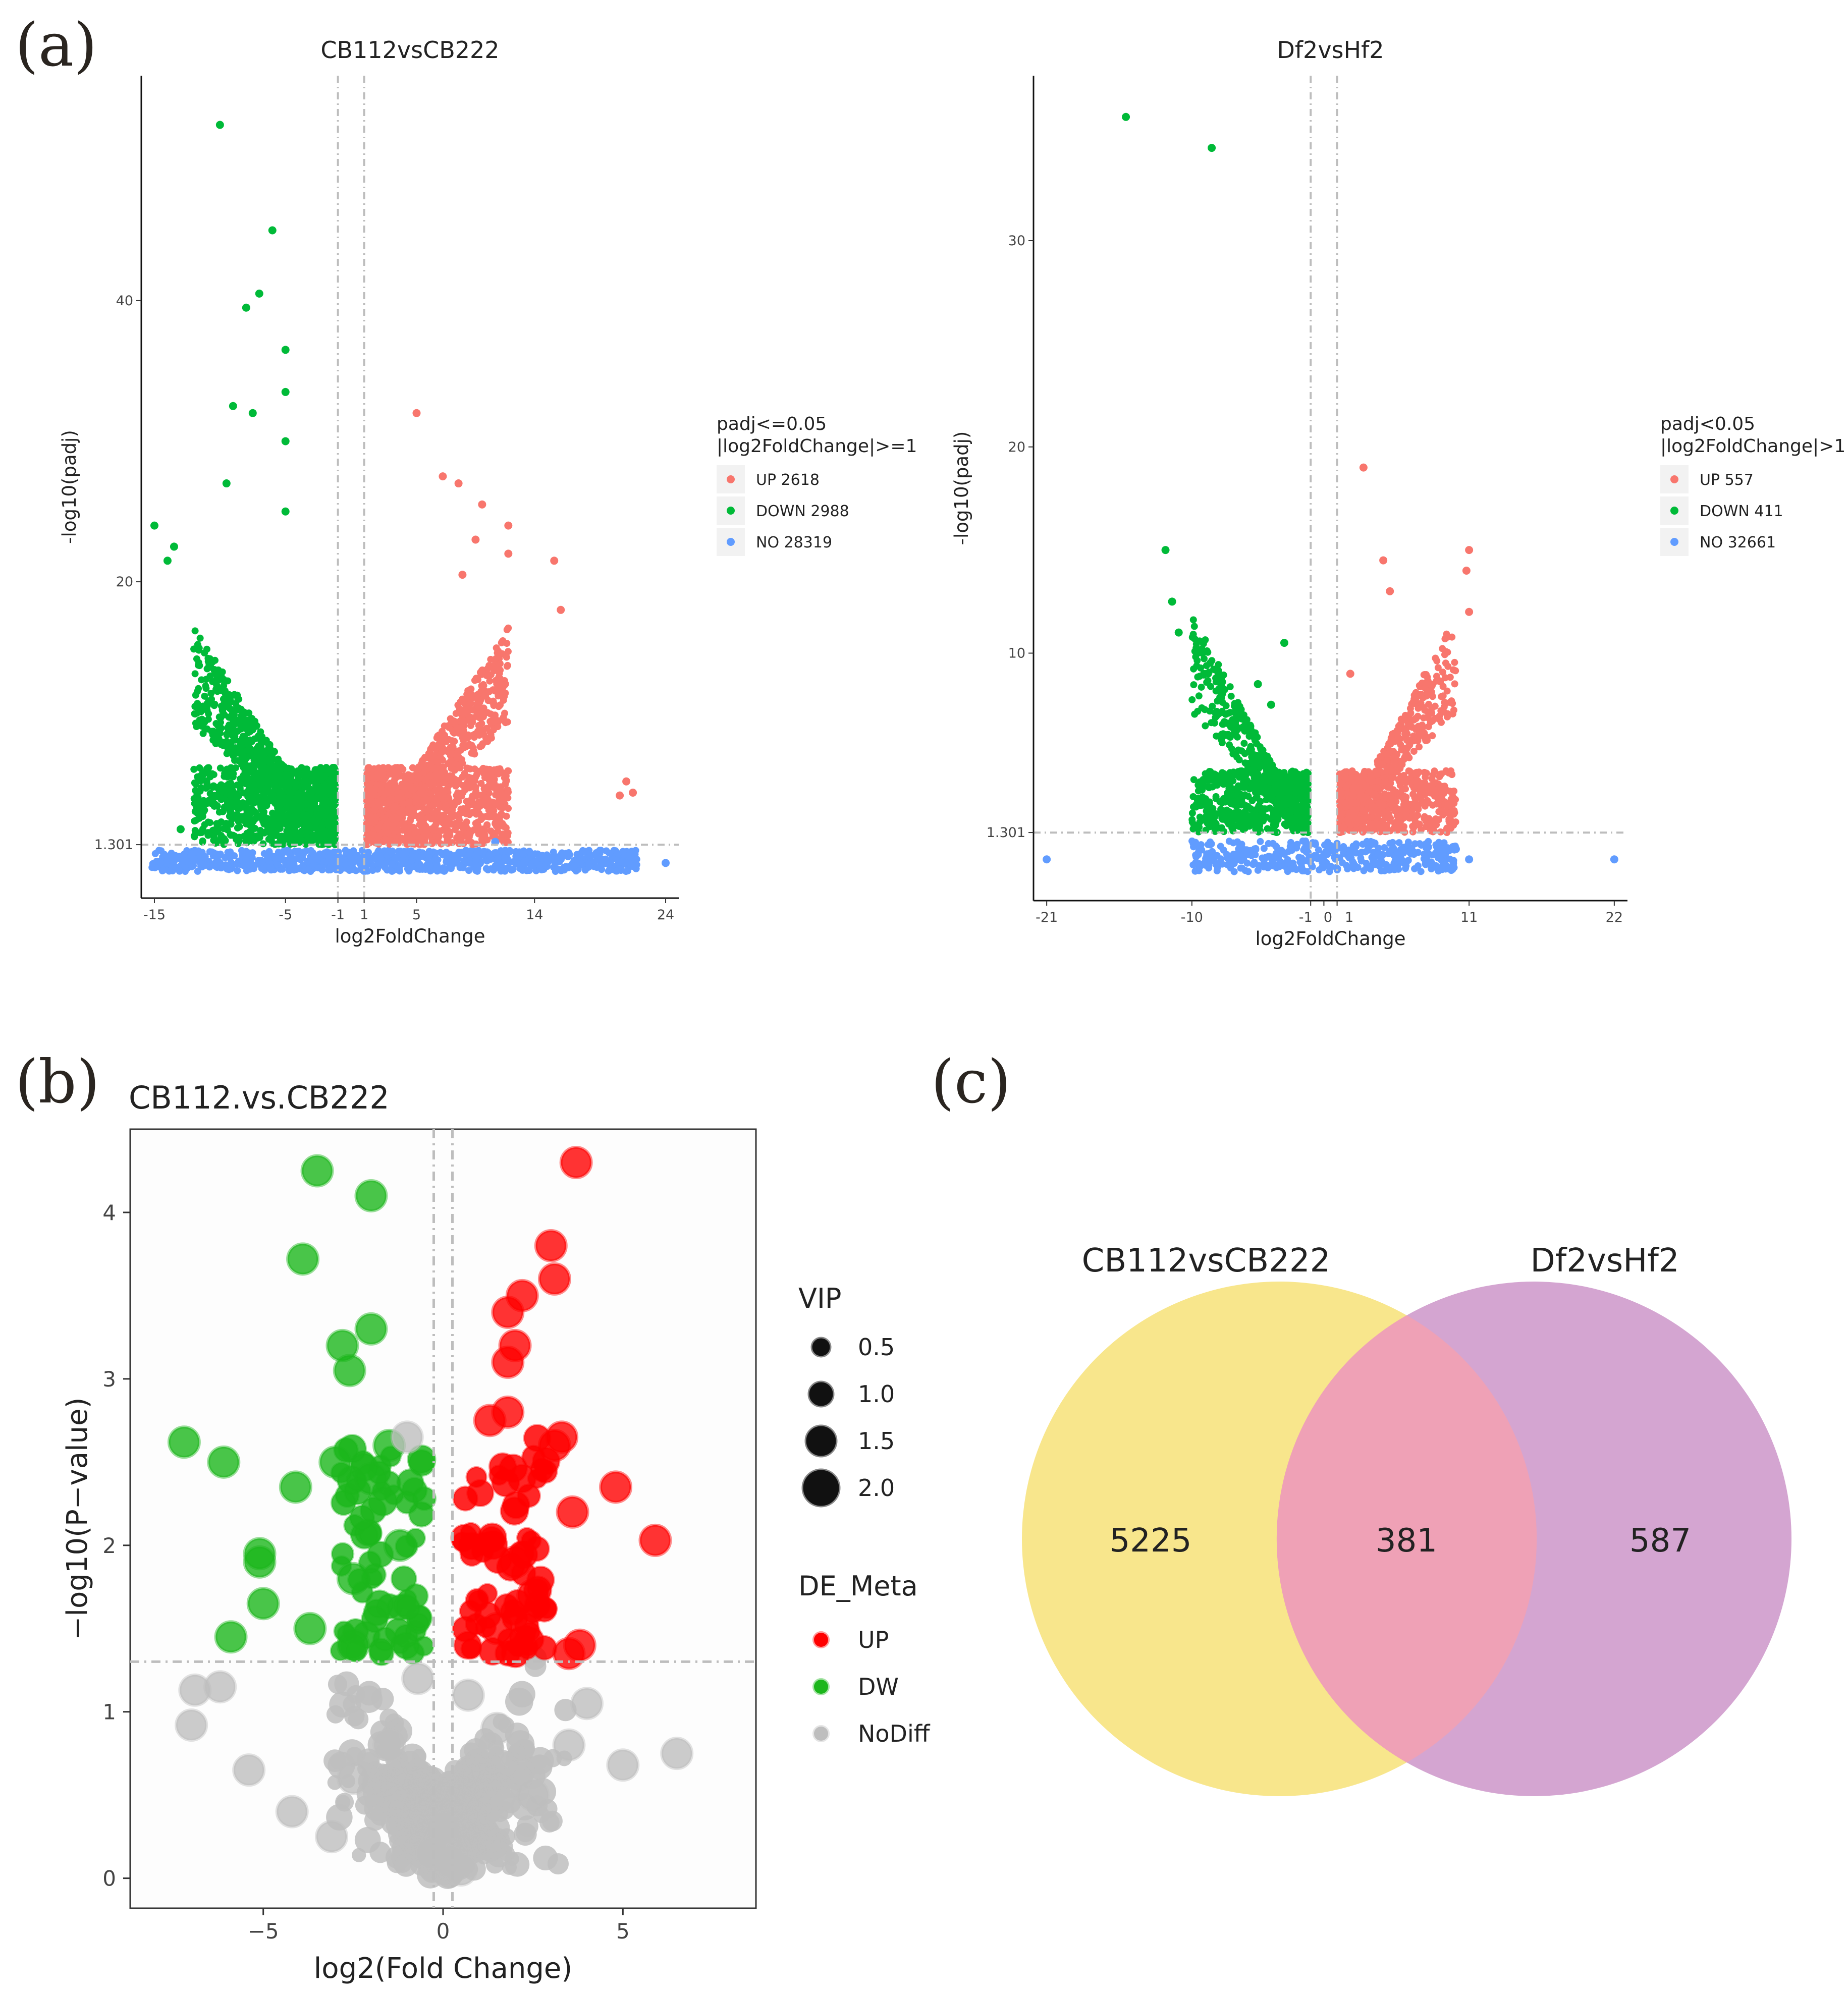 The image size is (1848, 1995). What do you see at coordinates (124, 582) in the screenshot?
I see `y-tick-label: 20` at bounding box center [124, 582].